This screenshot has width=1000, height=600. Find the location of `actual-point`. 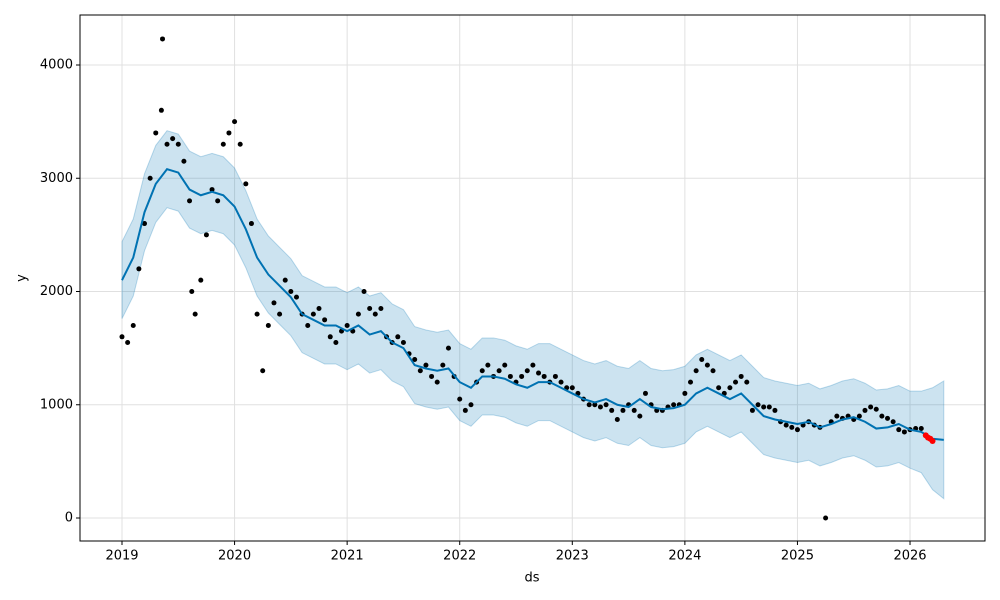

actual-point is located at coordinates (932, 440).